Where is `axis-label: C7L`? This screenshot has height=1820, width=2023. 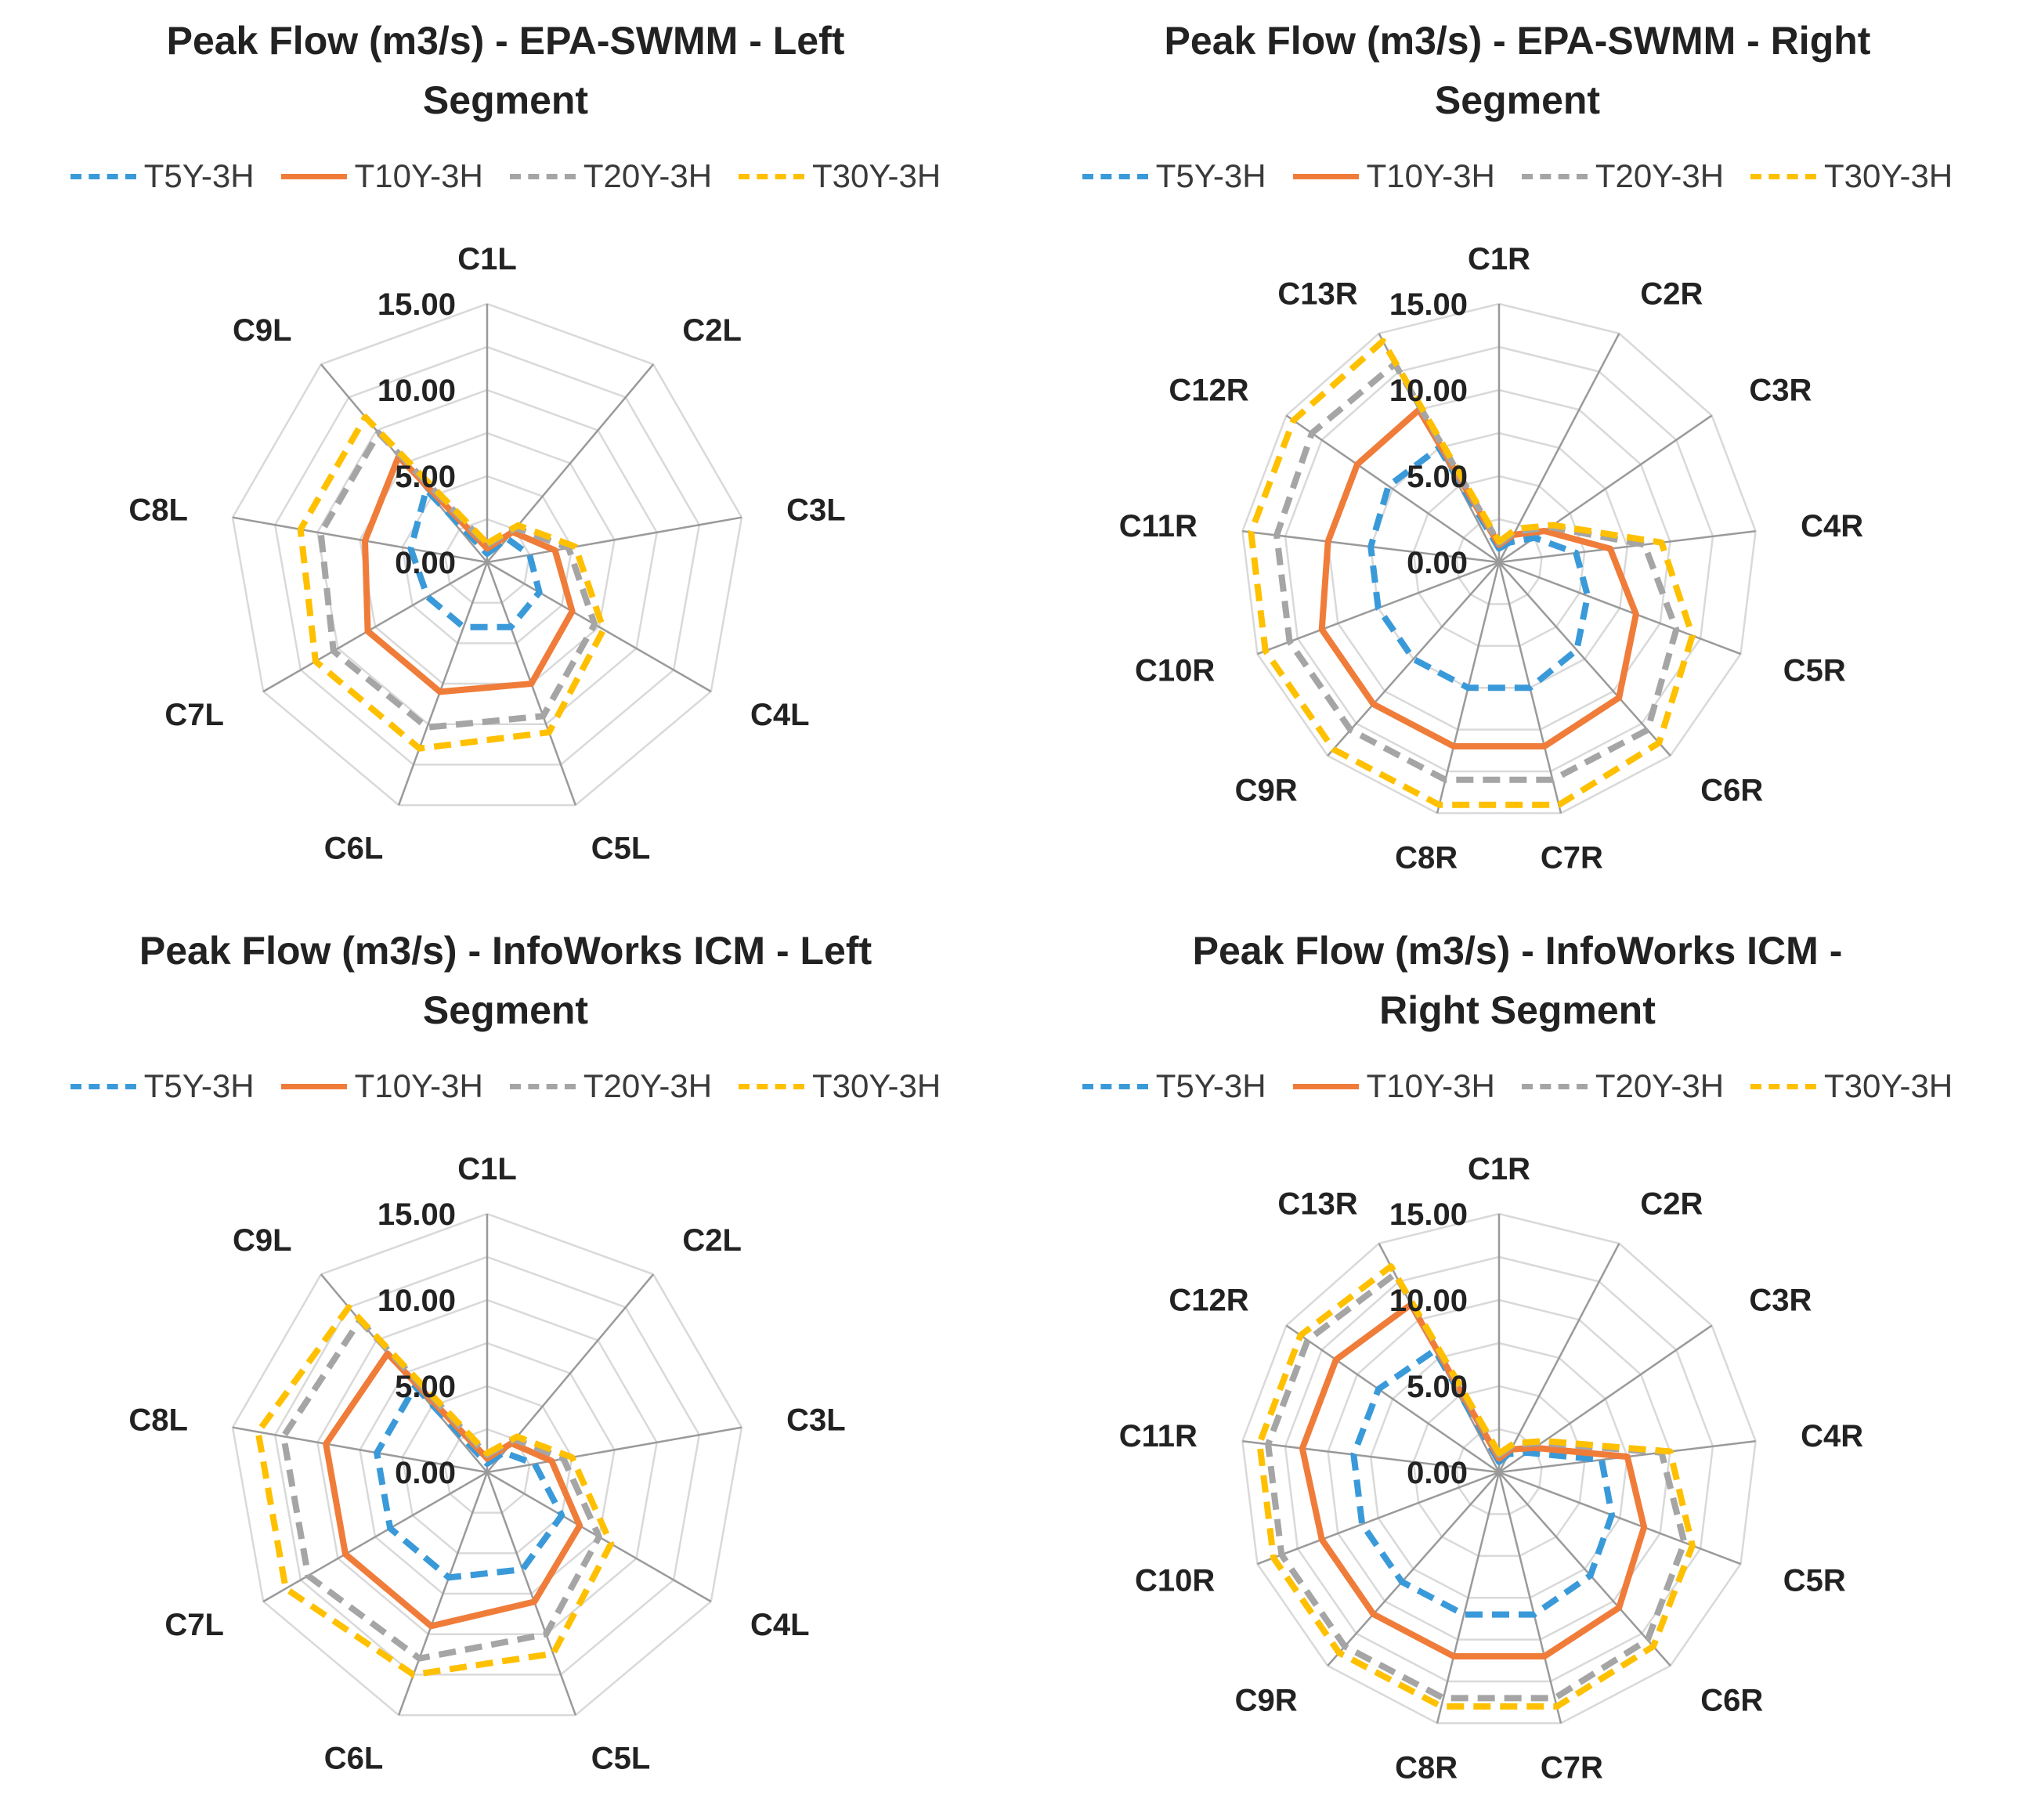 axis-label: C7L is located at coordinates (194, 715).